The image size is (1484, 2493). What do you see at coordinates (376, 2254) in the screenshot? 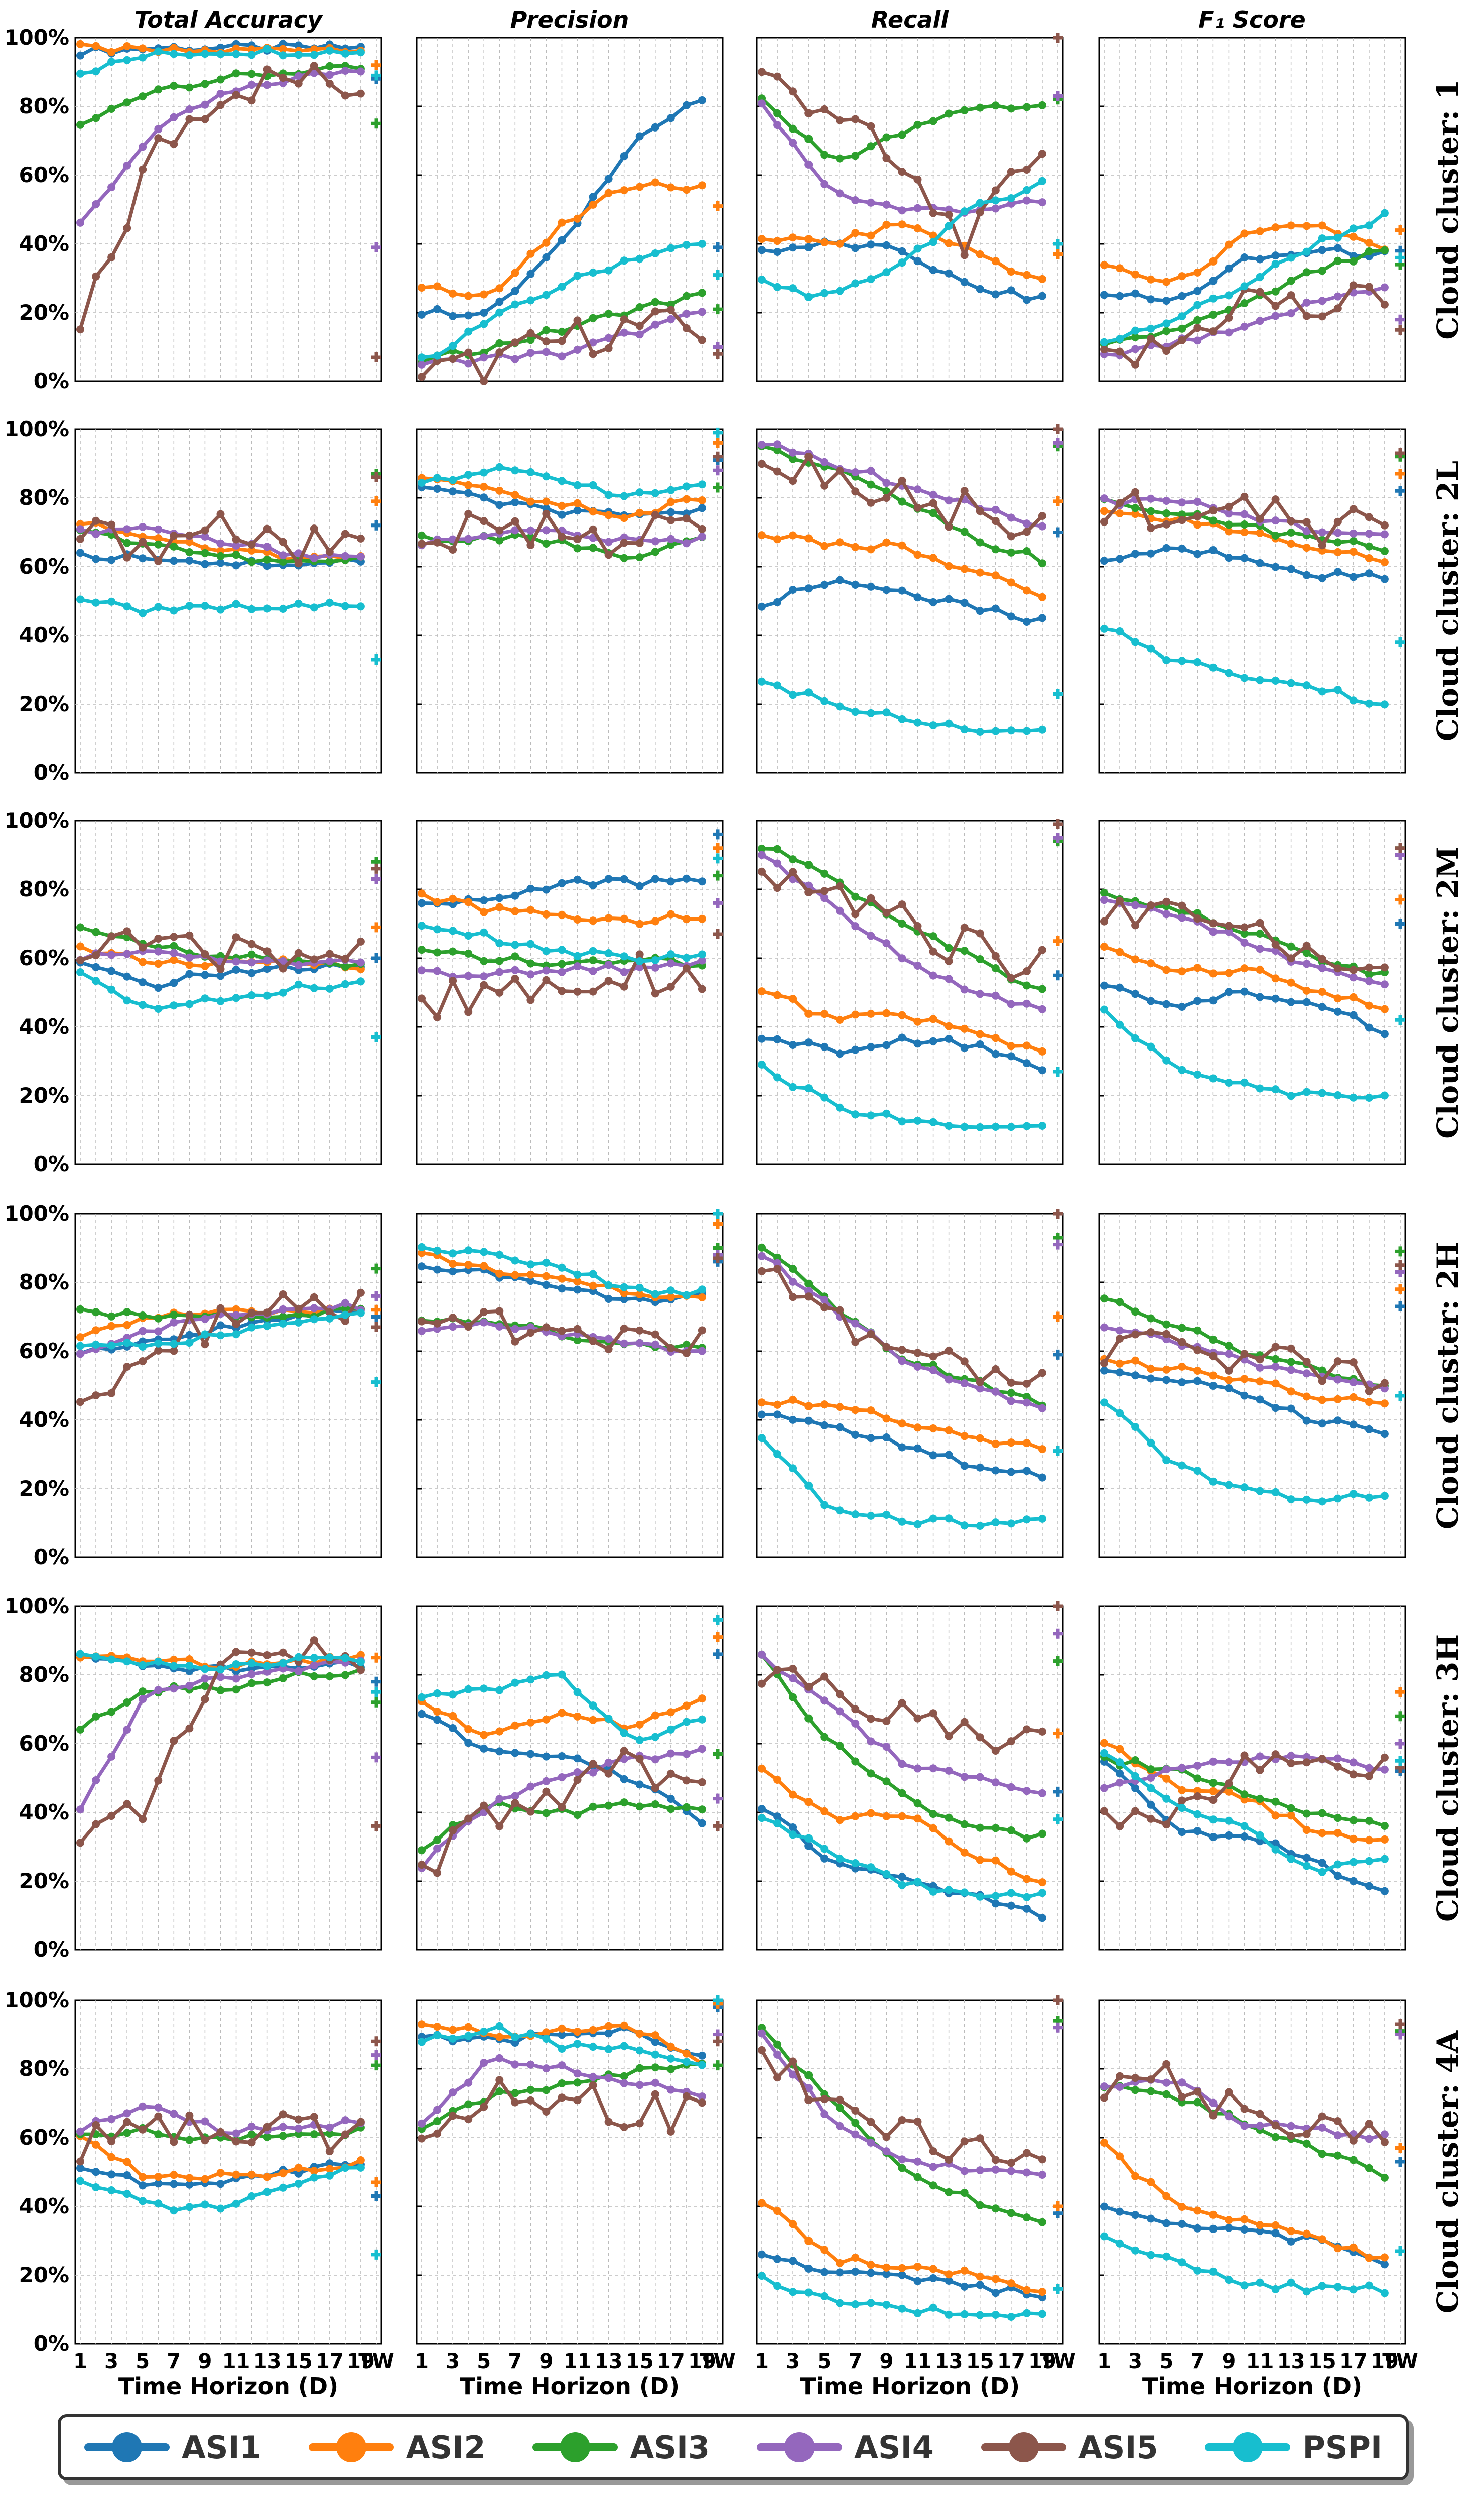
I see `tw-marker-pspi` at bounding box center [376, 2254].